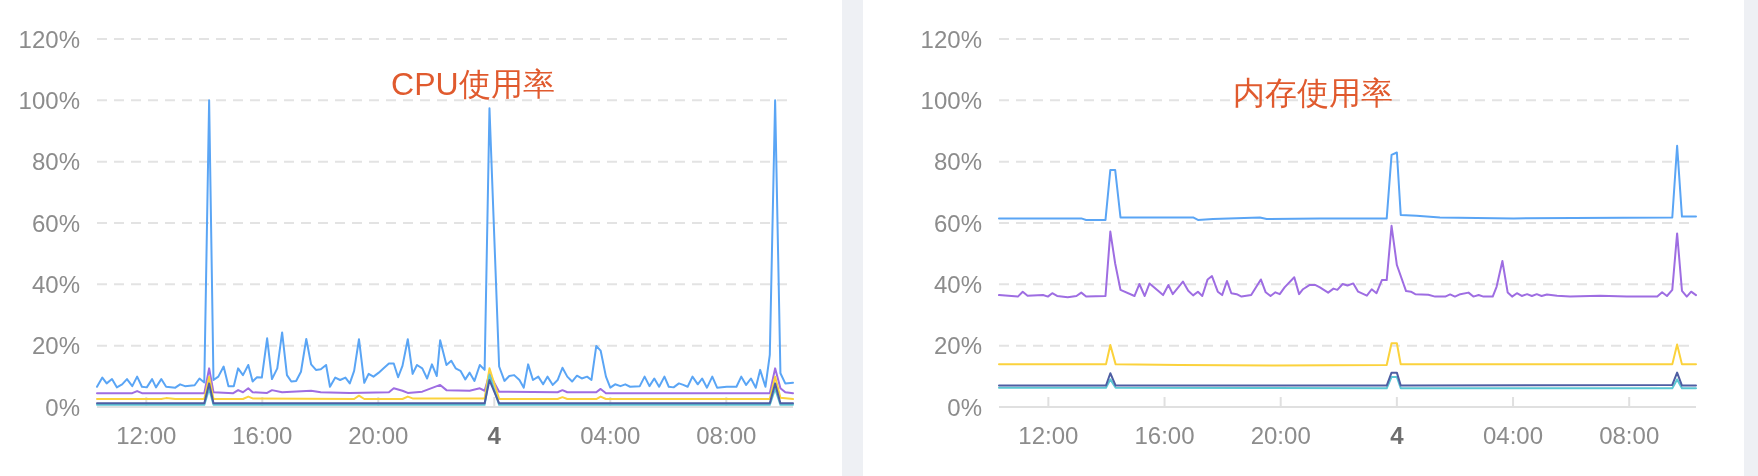  I want to click on title: CPU使用率, so click(473, 84).